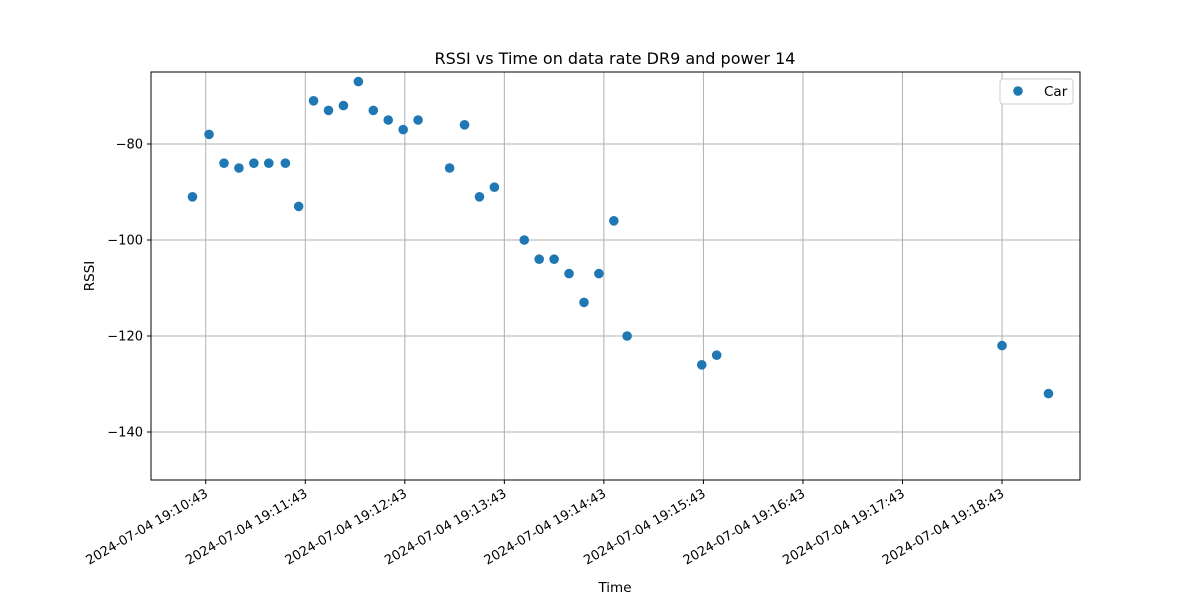 The height and width of the screenshot is (600, 1200). I want to click on x-axis-label: Time, so click(614, 588).